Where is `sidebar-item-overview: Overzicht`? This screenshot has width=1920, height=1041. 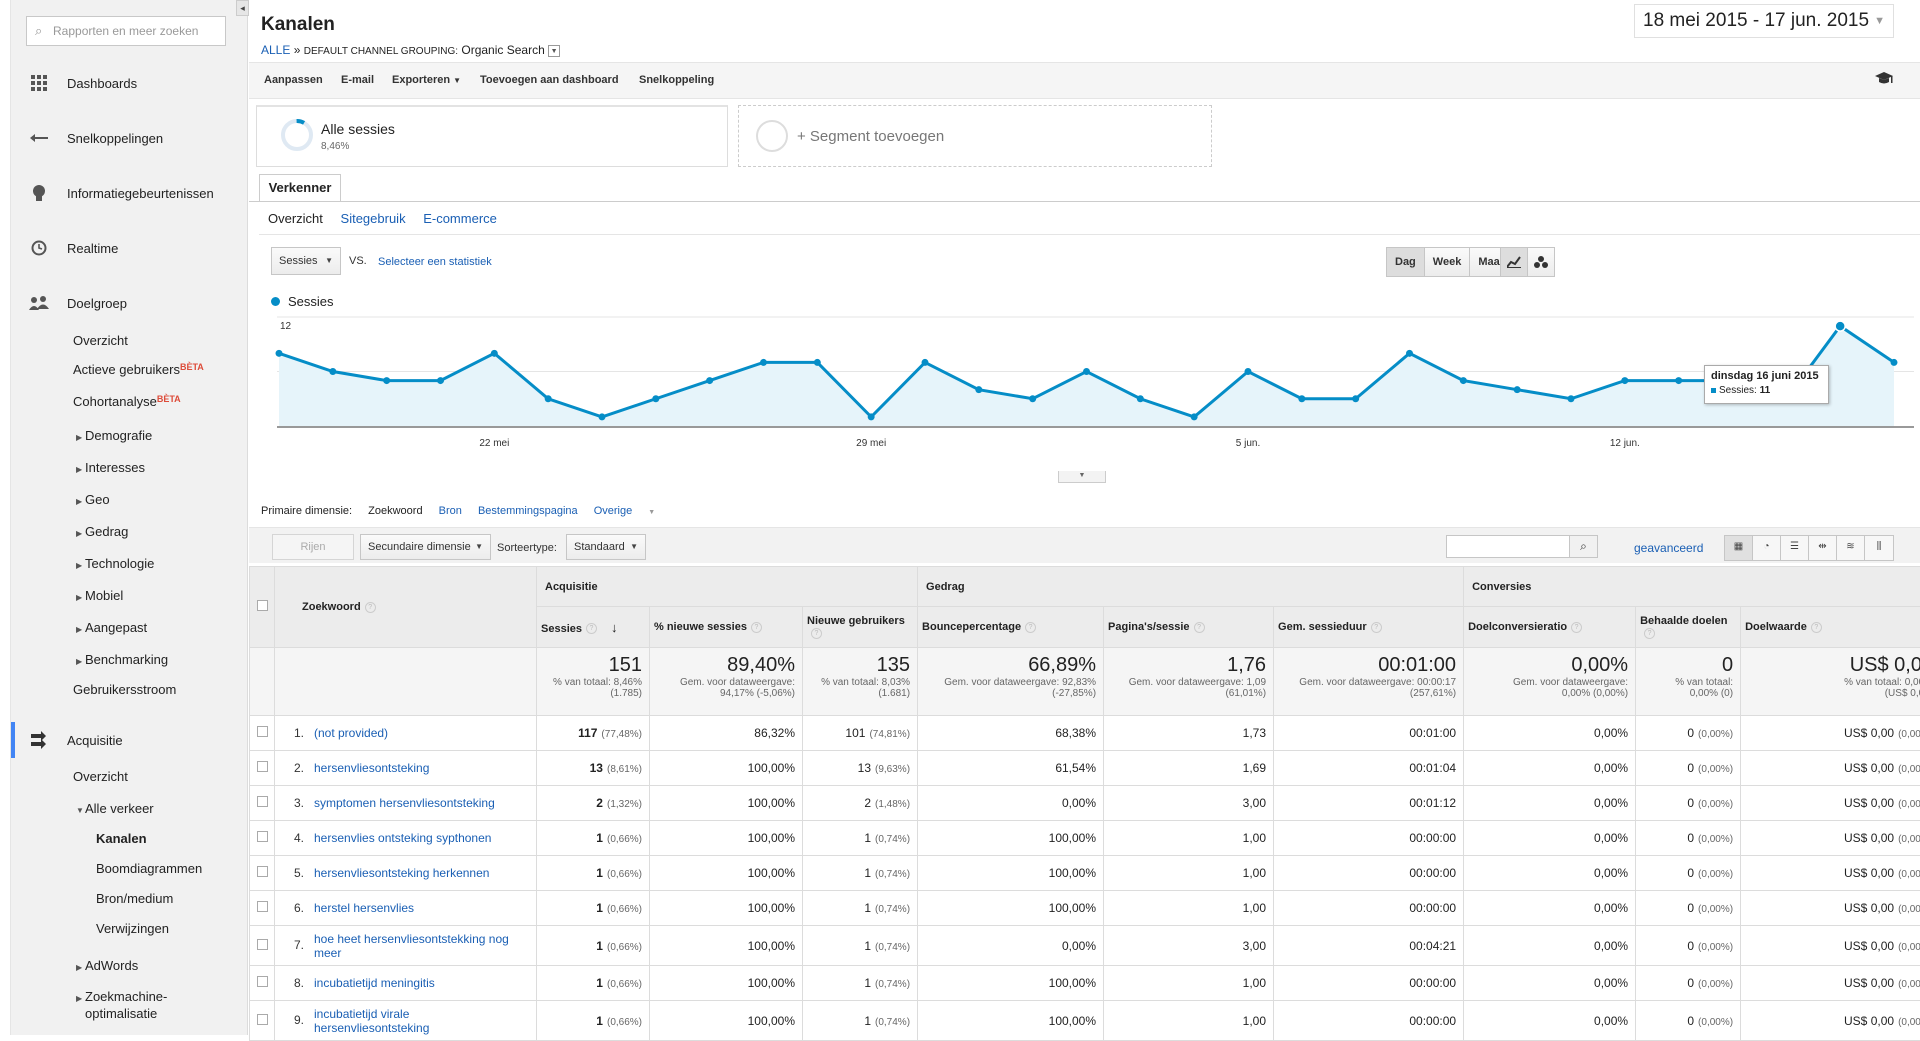
sidebar-item-overview: Overzicht is located at coordinates (100, 340).